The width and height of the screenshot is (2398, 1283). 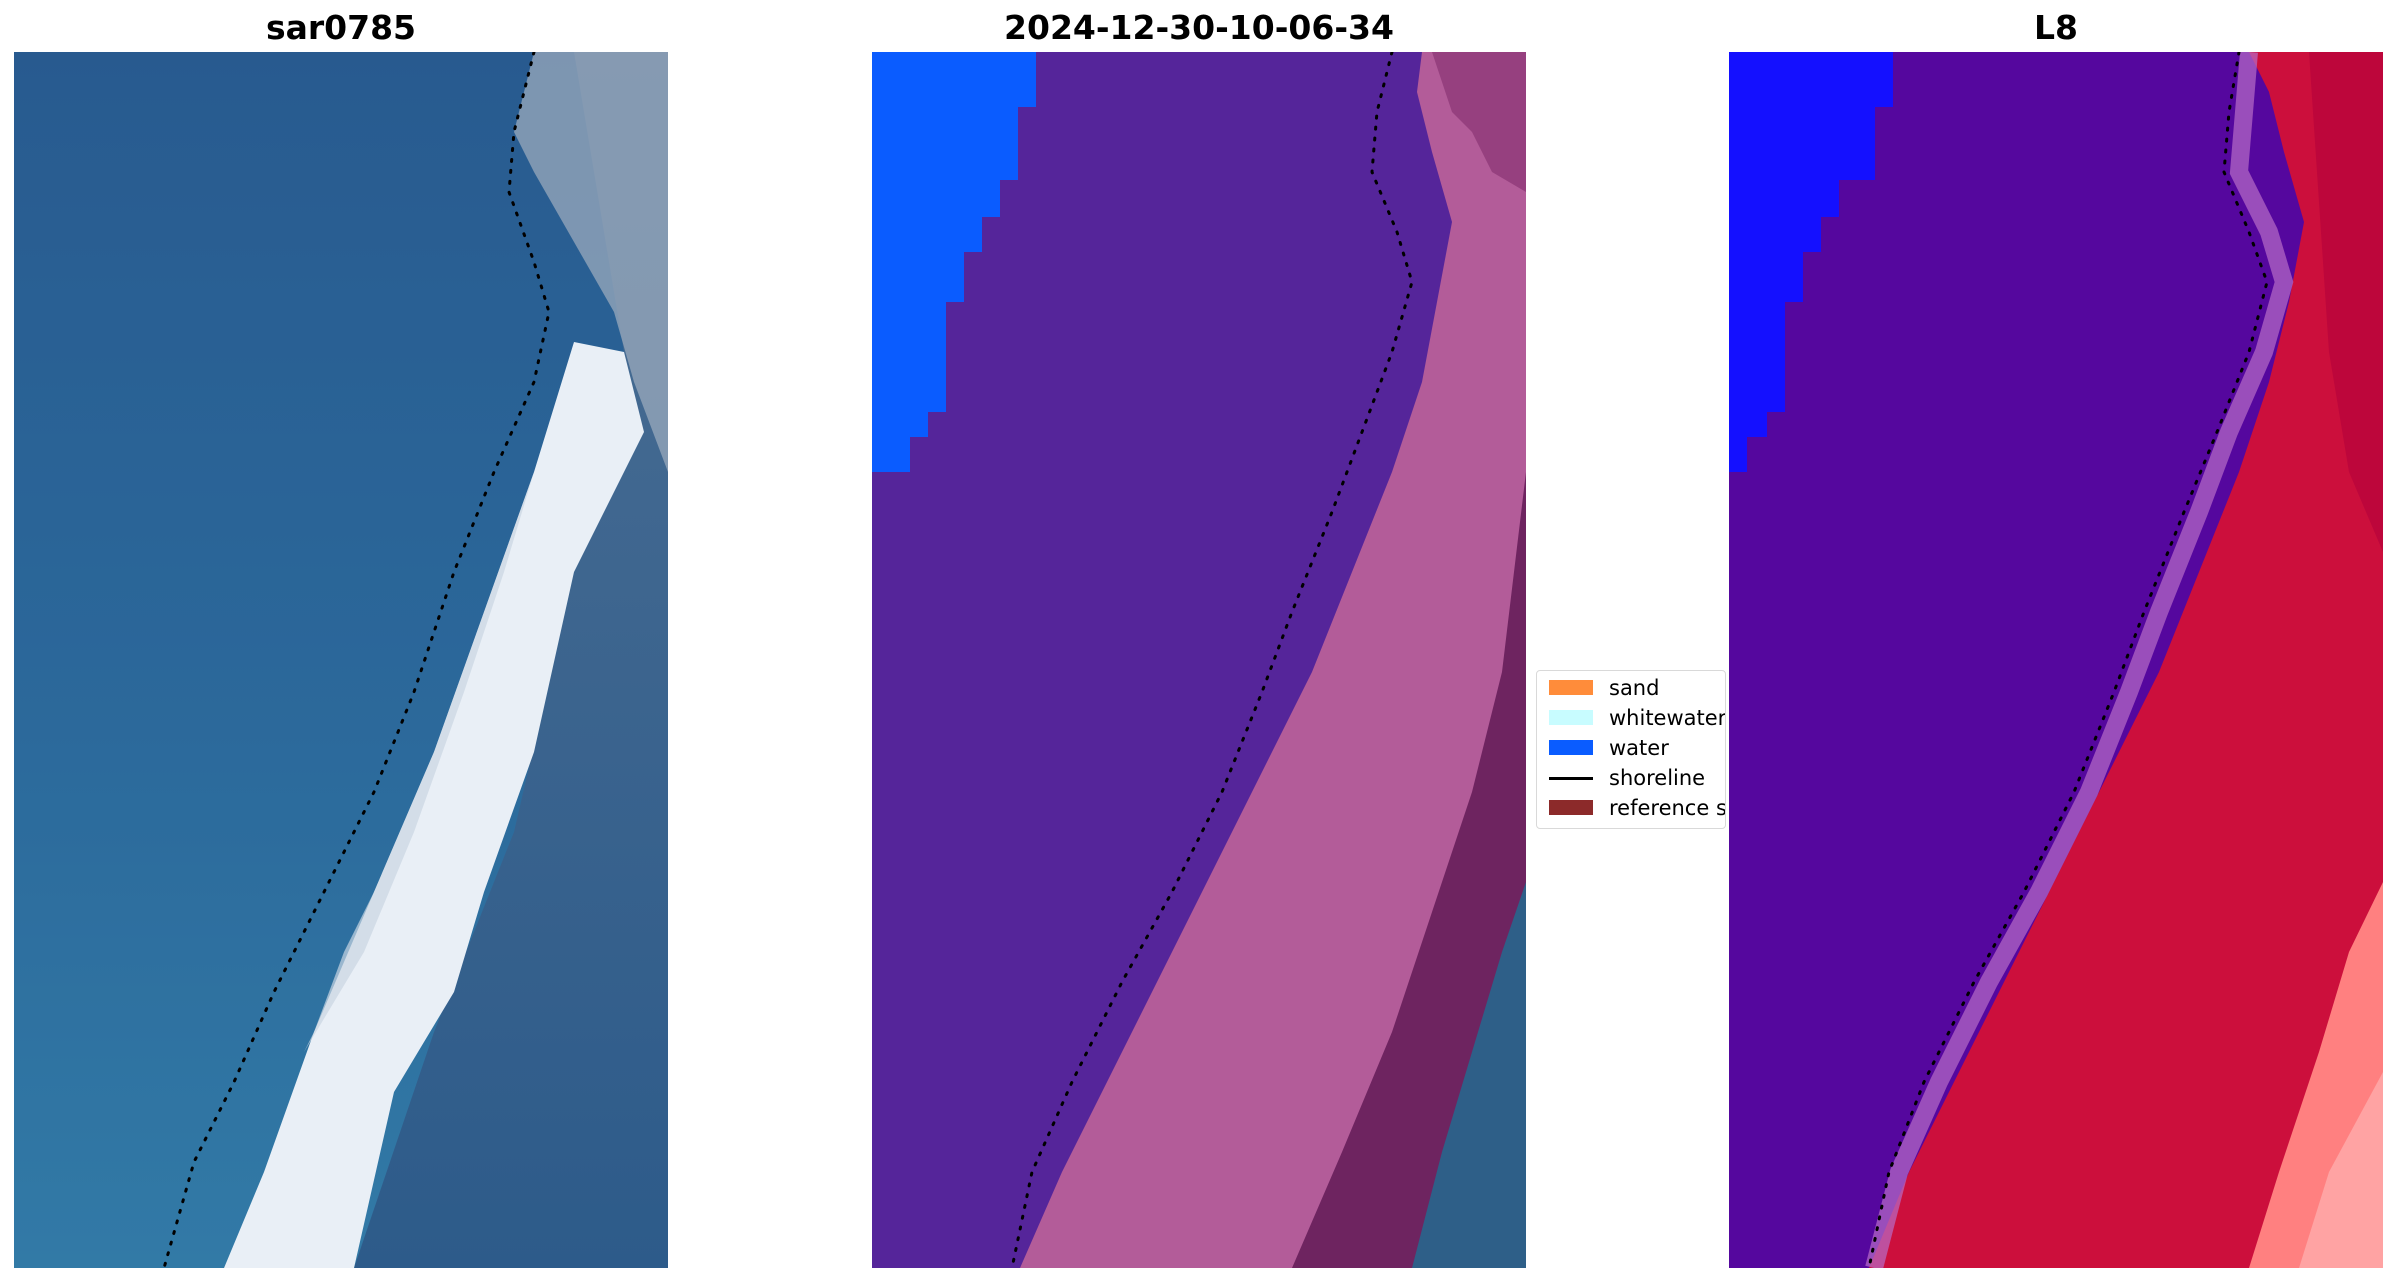 What do you see at coordinates (1634, 688) in the screenshot?
I see `legend-item-sand: sand` at bounding box center [1634, 688].